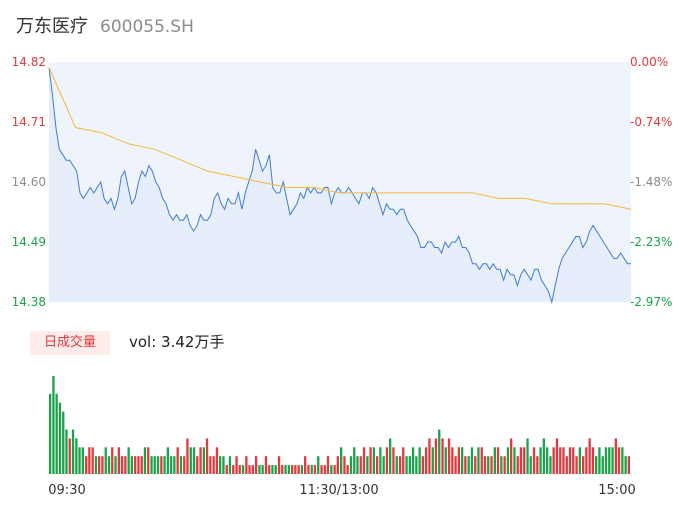  What do you see at coordinates (29, 302) in the screenshot?
I see `y-tick-left: 14.38` at bounding box center [29, 302].